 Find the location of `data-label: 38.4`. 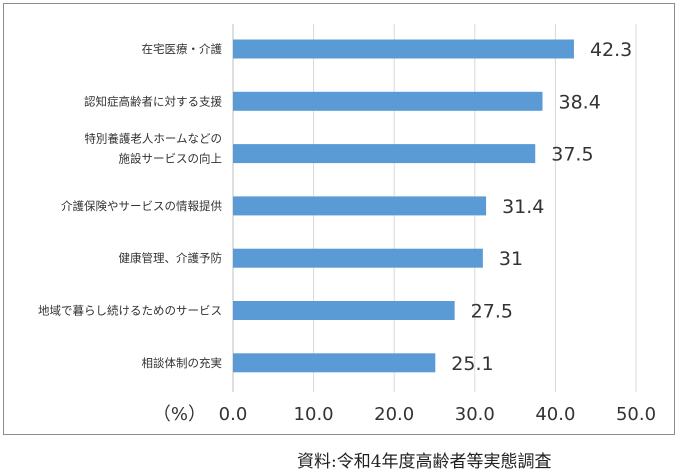

data-label: 38.4 is located at coordinates (580, 102).